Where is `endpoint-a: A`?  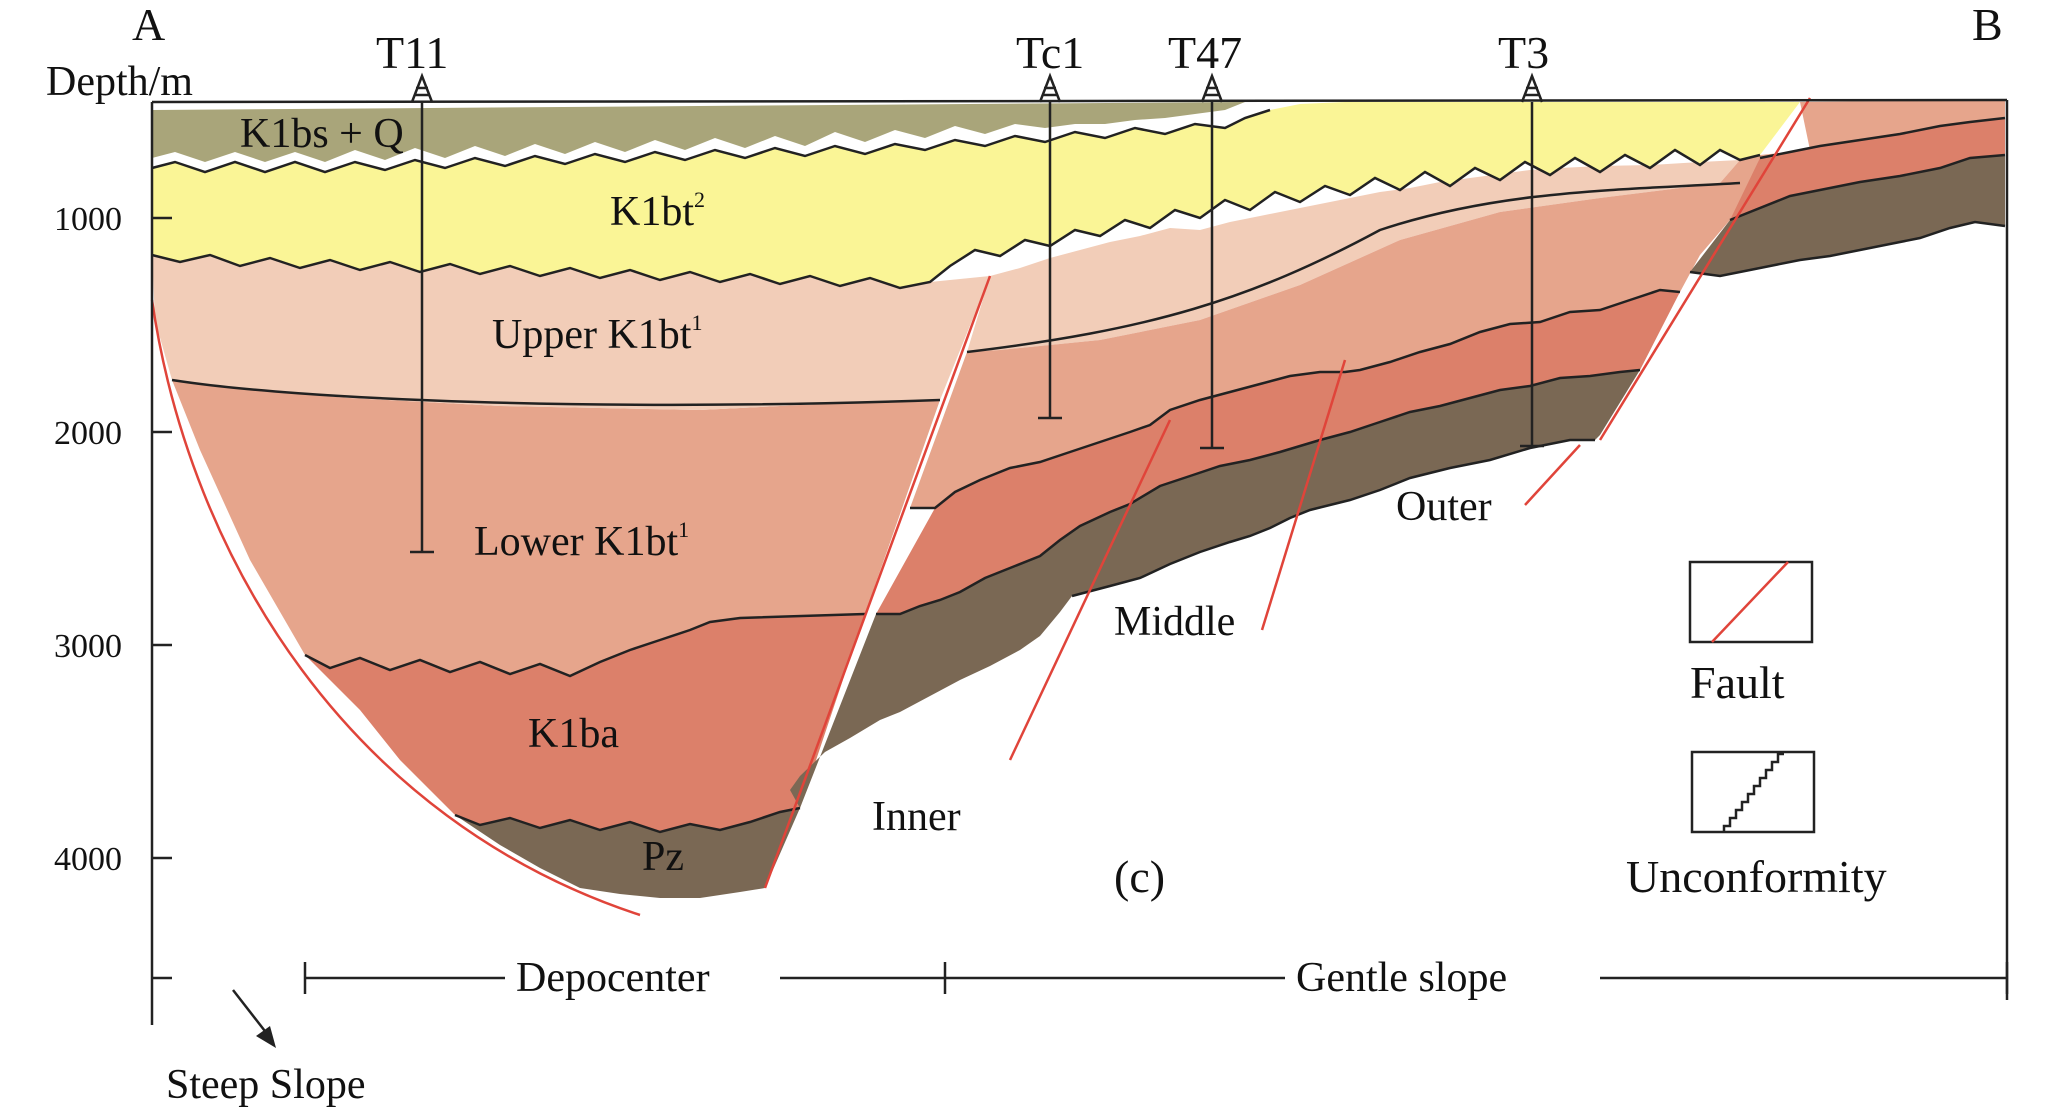 endpoint-a: A is located at coordinates (148, 25).